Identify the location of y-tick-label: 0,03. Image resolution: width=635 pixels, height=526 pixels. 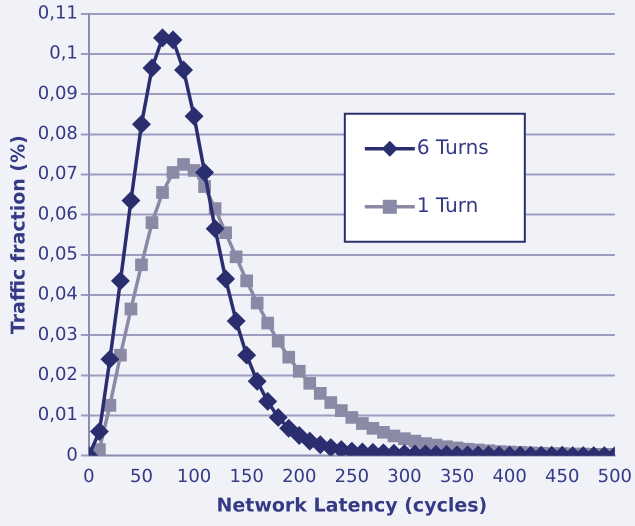
(58, 334).